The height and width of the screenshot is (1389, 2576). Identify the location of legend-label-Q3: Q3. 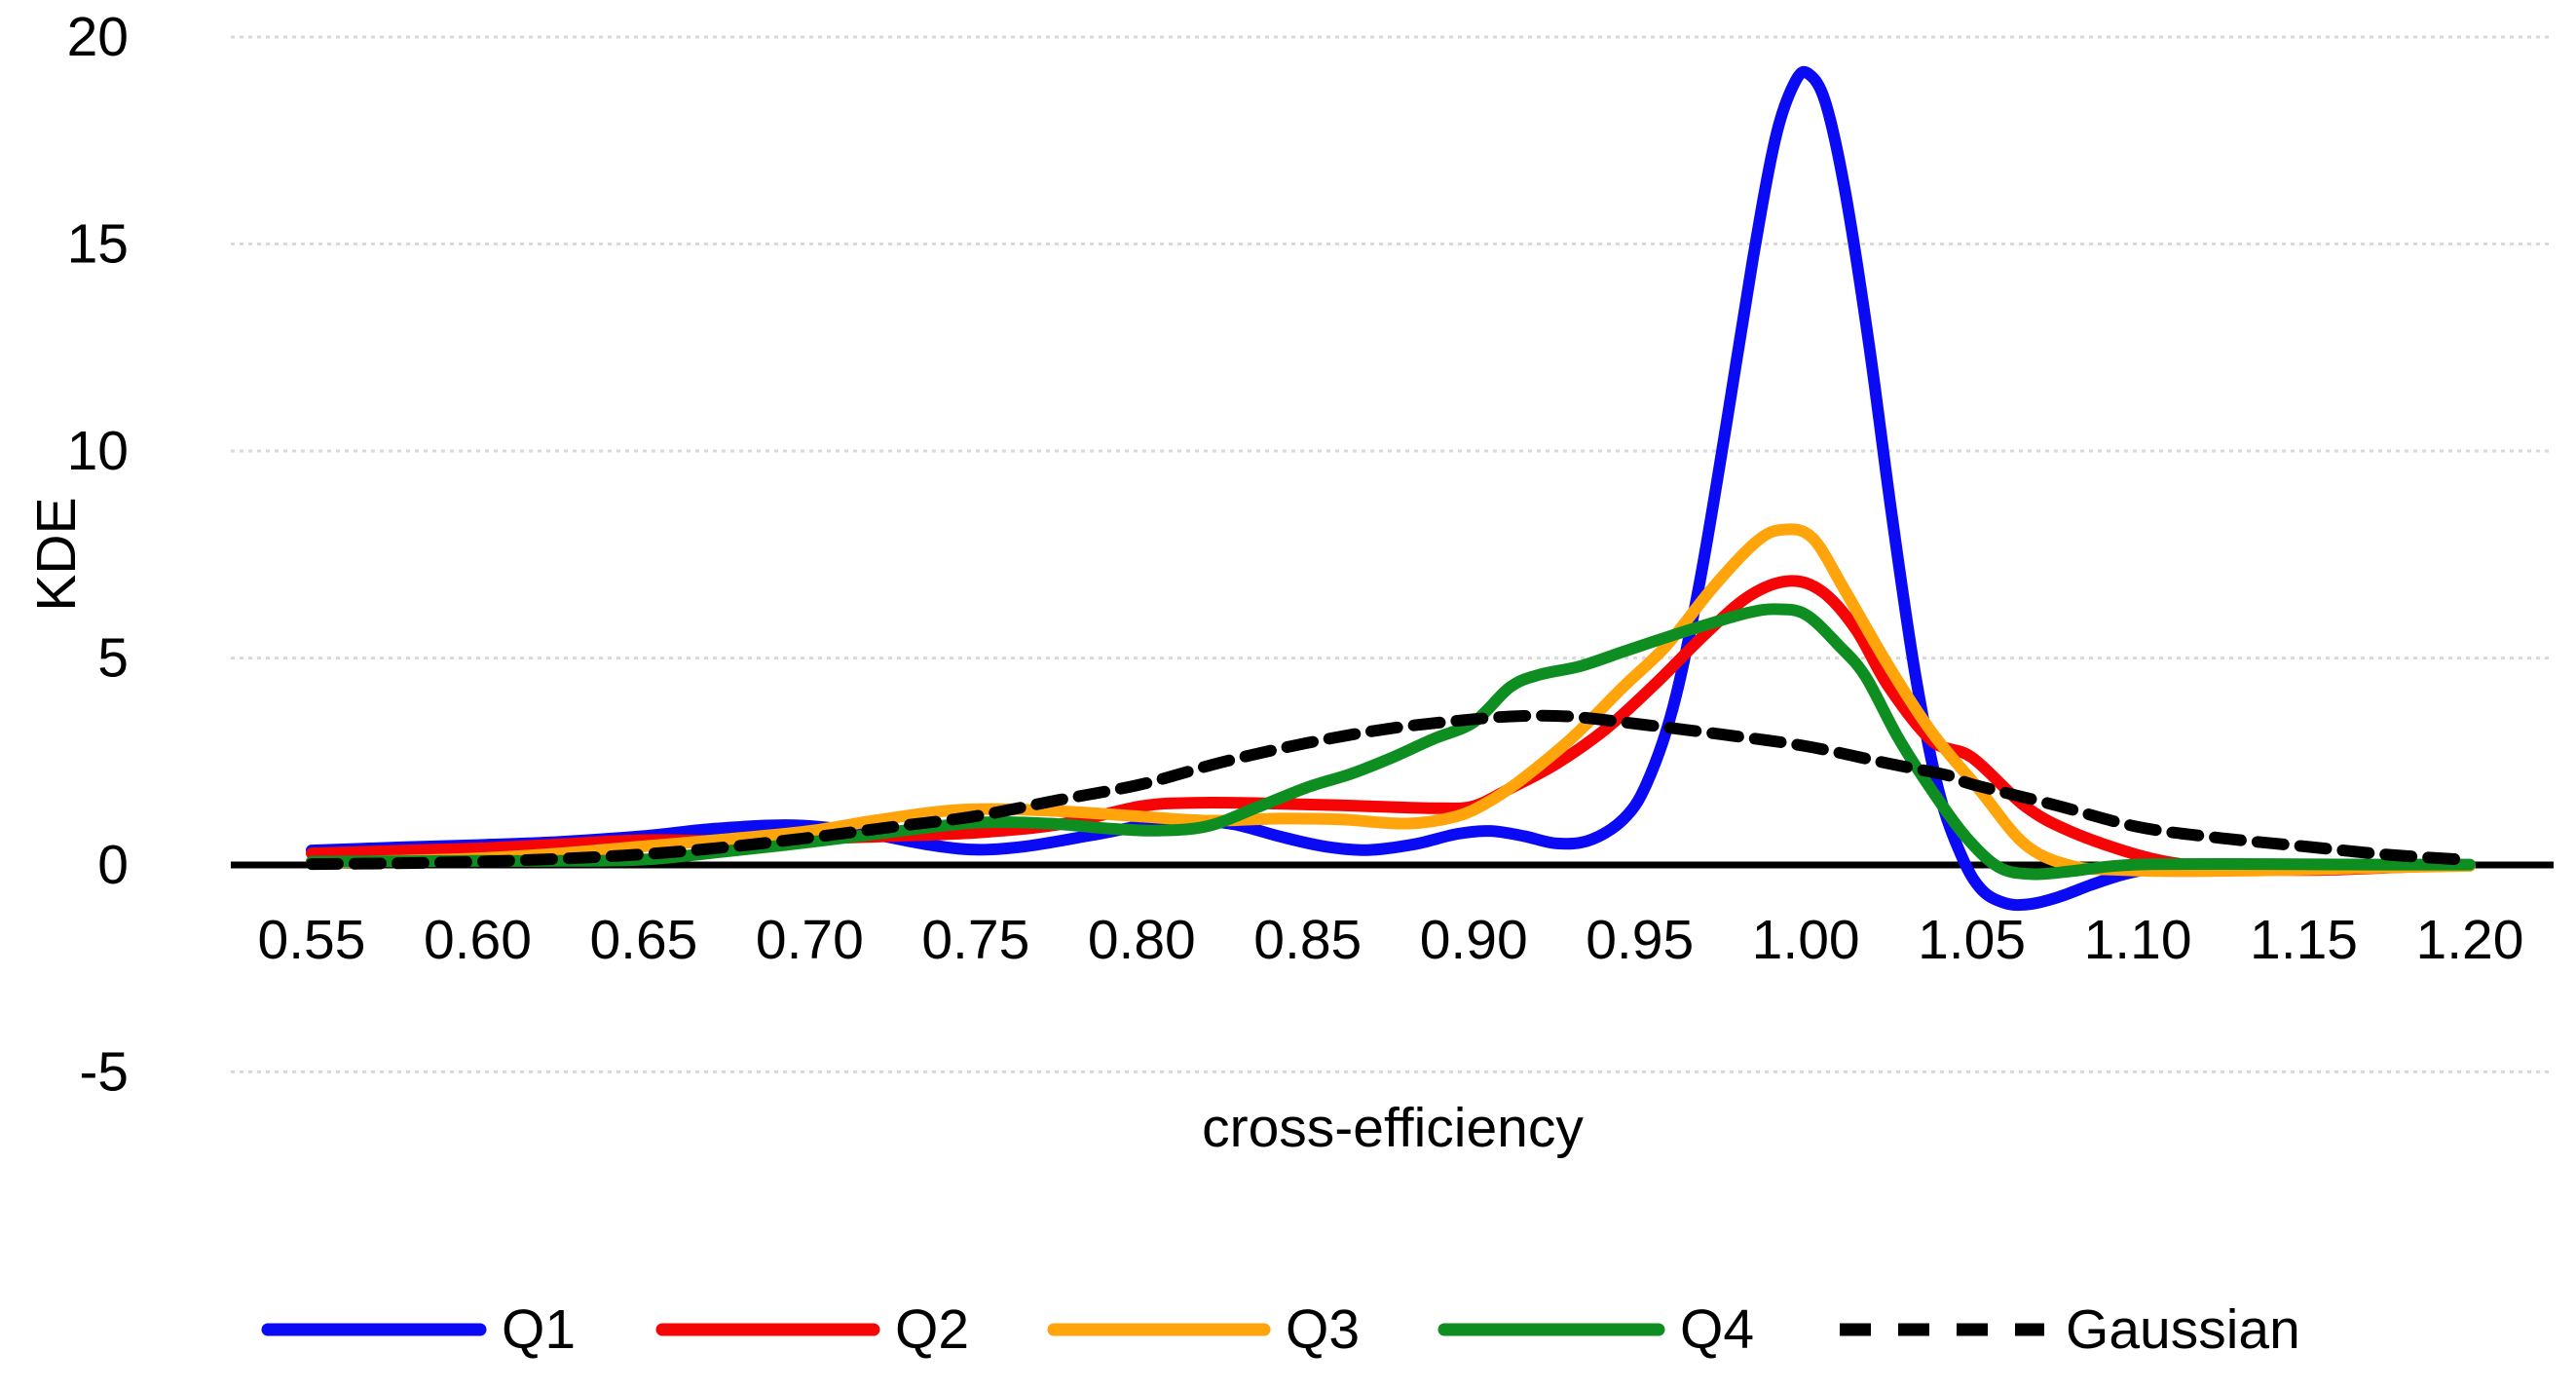
(1323, 1329).